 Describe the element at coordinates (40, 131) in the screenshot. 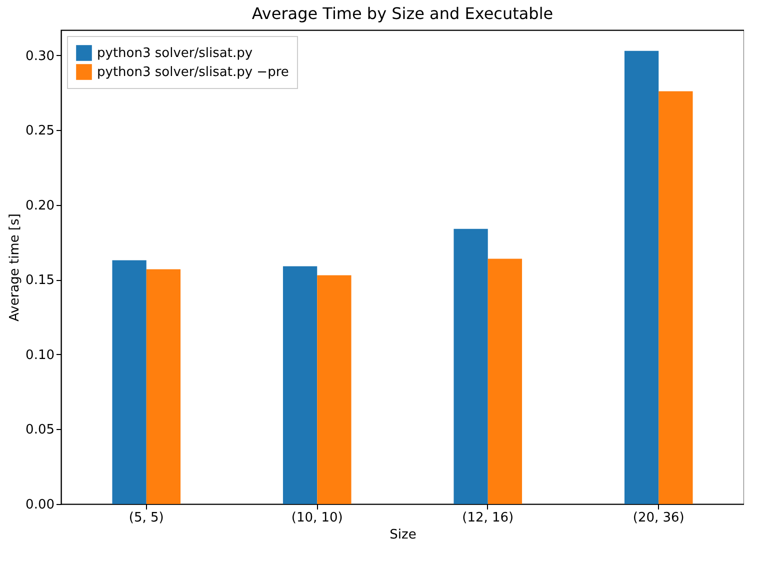

I see `y-tick-label: 0.25` at that location.